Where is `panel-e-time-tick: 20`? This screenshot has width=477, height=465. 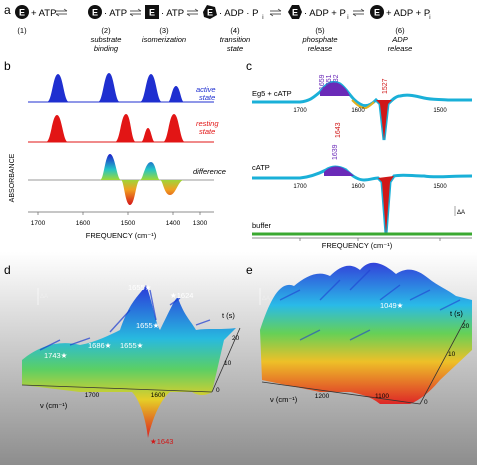
panel-e-time-tick: 20 is located at coordinates (466, 326).